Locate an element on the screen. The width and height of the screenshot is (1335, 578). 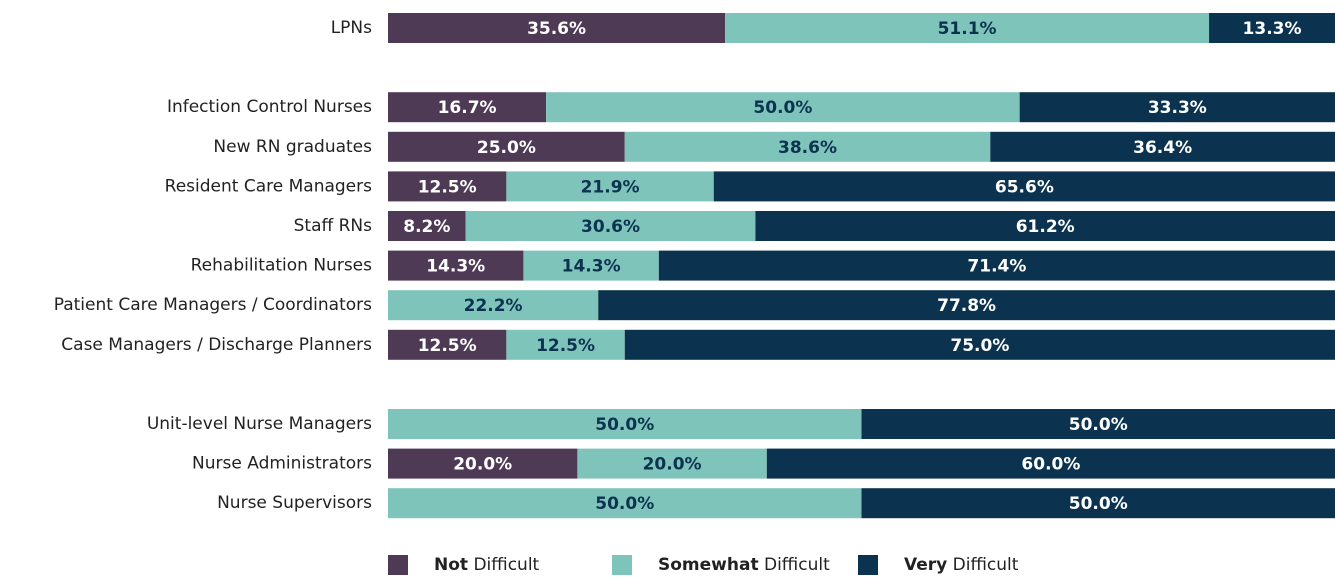
value-label: 33.3% is located at coordinates (1177, 108).